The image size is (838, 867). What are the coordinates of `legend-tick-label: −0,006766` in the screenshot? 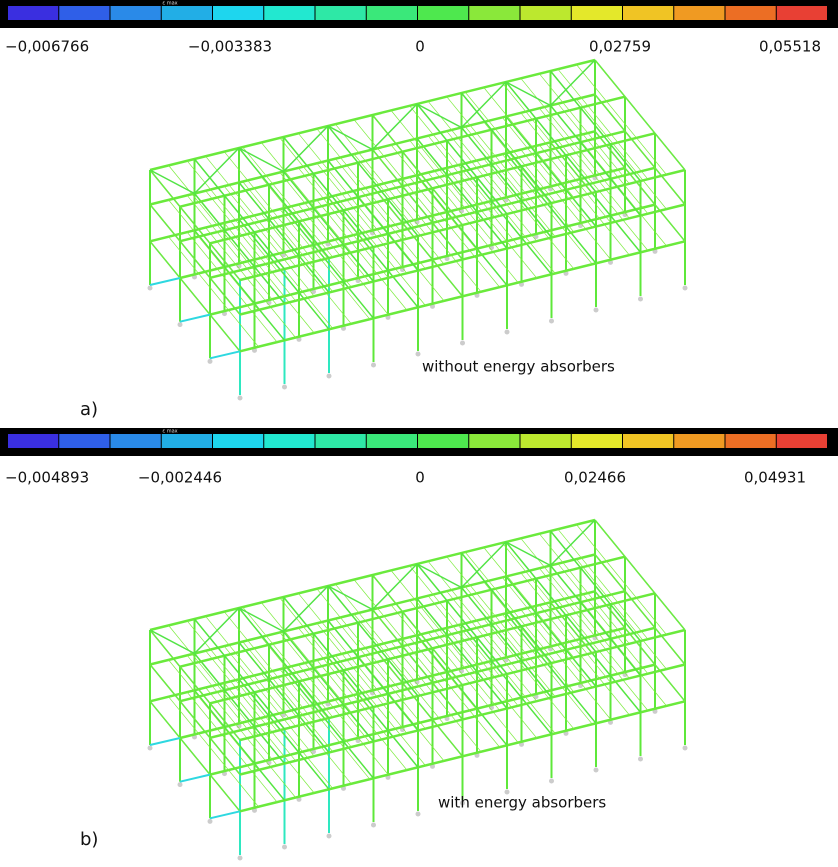 It's located at (47, 47).